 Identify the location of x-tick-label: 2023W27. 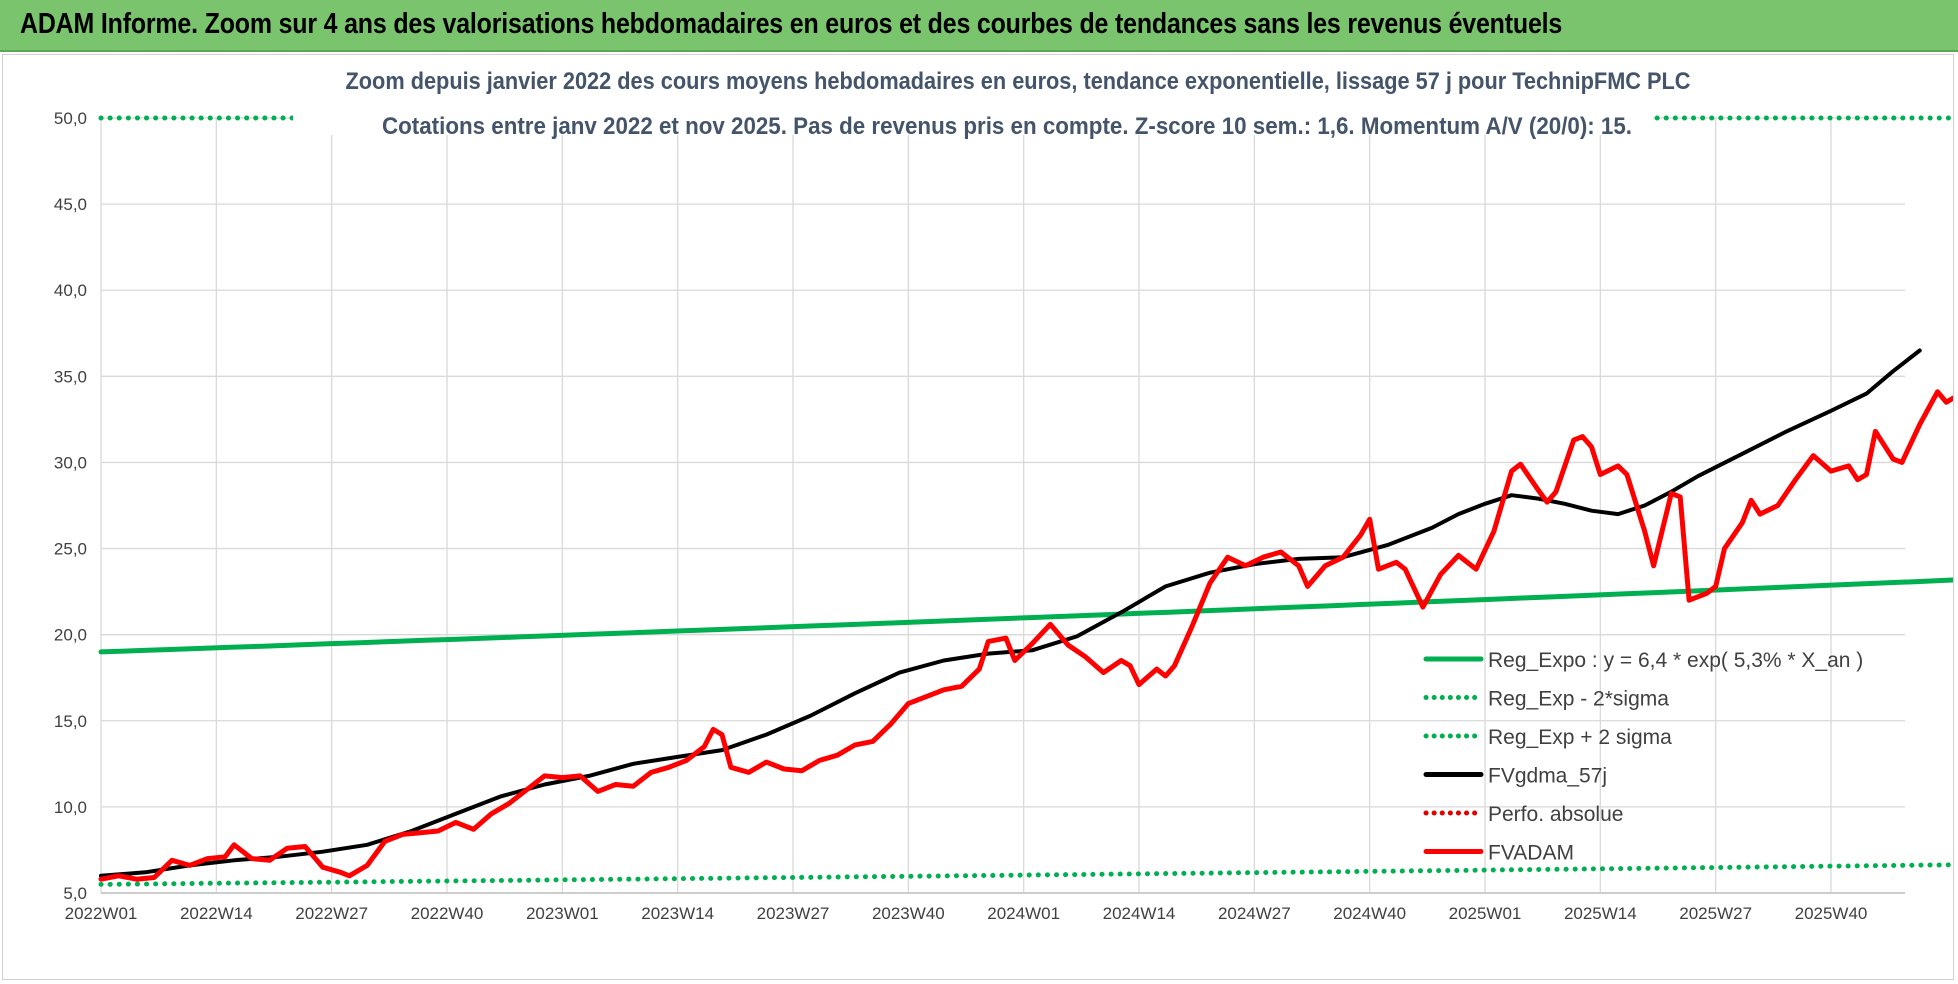
(793, 913).